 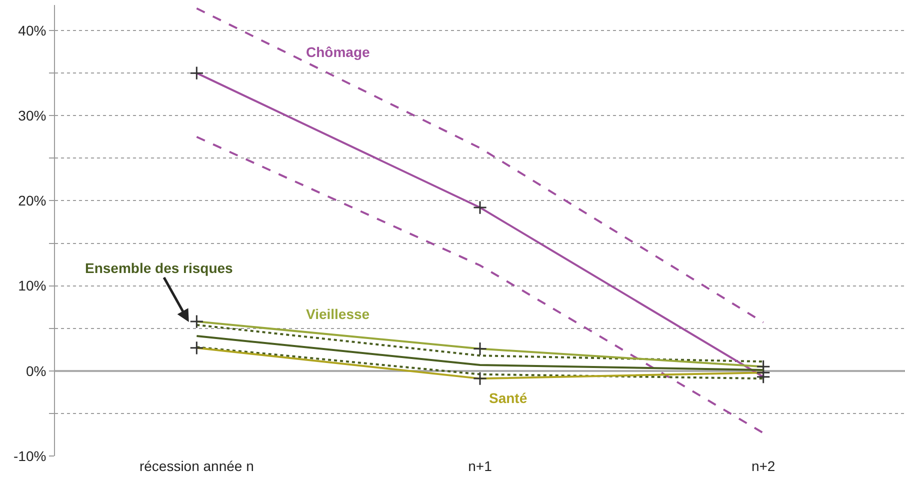 What do you see at coordinates (32, 116) in the screenshot?
I see `y-tick-label: 30%` at bounding box center [32, 116].